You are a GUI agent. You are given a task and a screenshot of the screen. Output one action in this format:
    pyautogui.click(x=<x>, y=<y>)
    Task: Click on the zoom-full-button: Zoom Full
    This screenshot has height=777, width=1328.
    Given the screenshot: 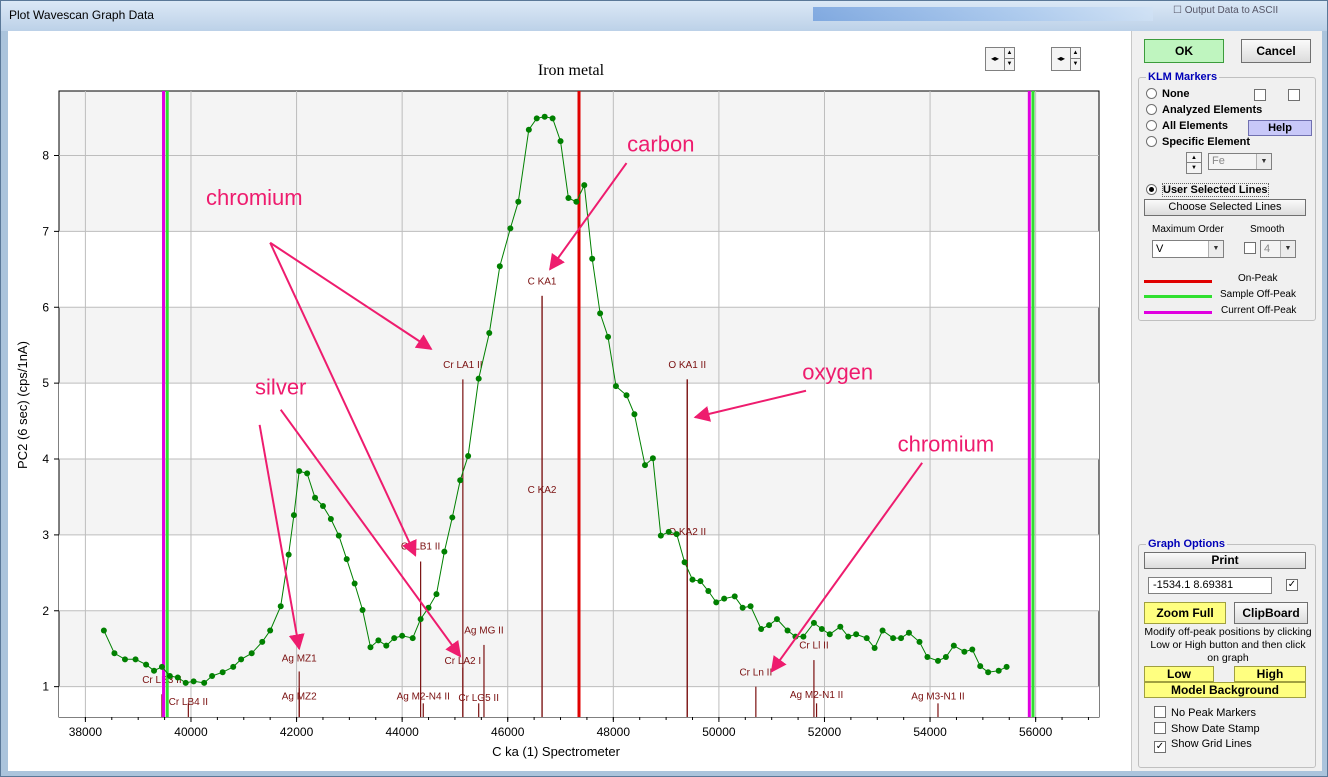 What is the action you would take?
    pyautogui.click(x=1185, y=613)
    